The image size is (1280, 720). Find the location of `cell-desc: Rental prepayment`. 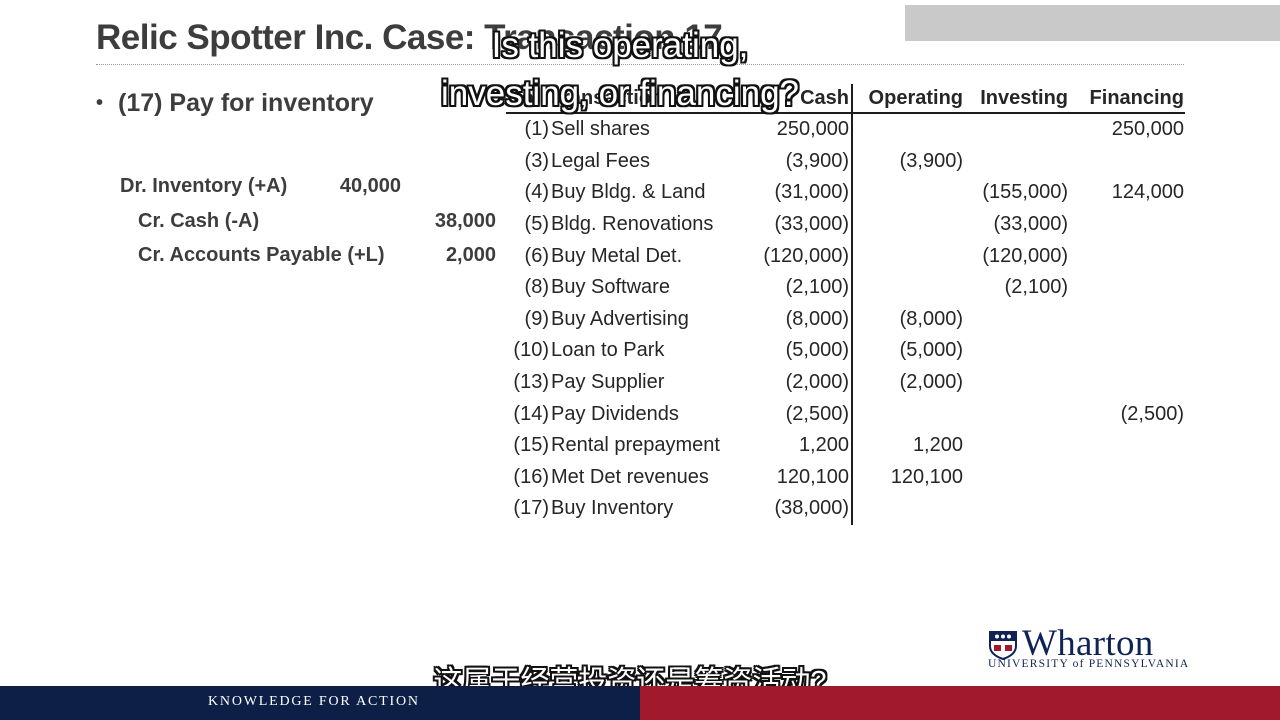

cell-desc: Rental prepayment is located at coordinates (635, 445).